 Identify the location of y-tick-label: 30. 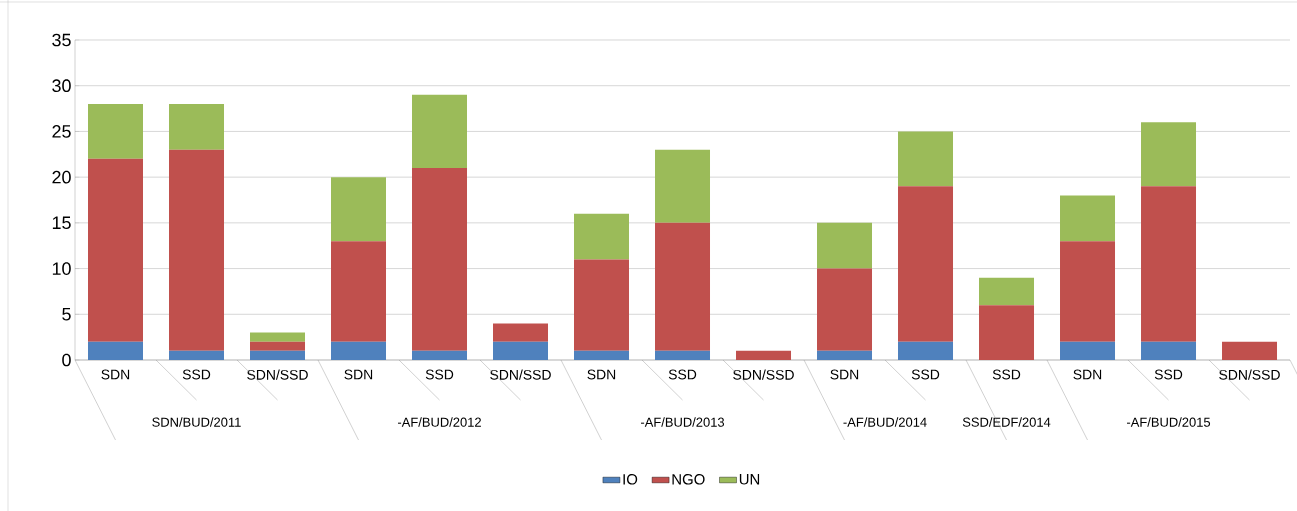
(61, 86).